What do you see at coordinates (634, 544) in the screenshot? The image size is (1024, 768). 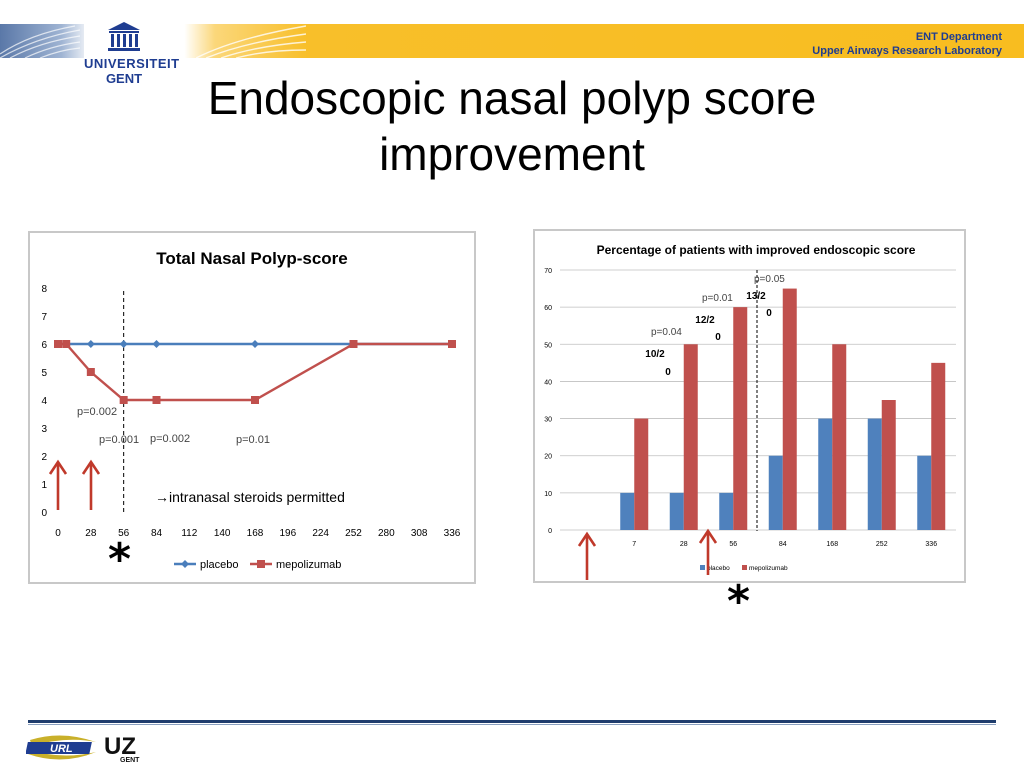 I see `chart2-xtick-label: 7` at bounding box center [634, 544].